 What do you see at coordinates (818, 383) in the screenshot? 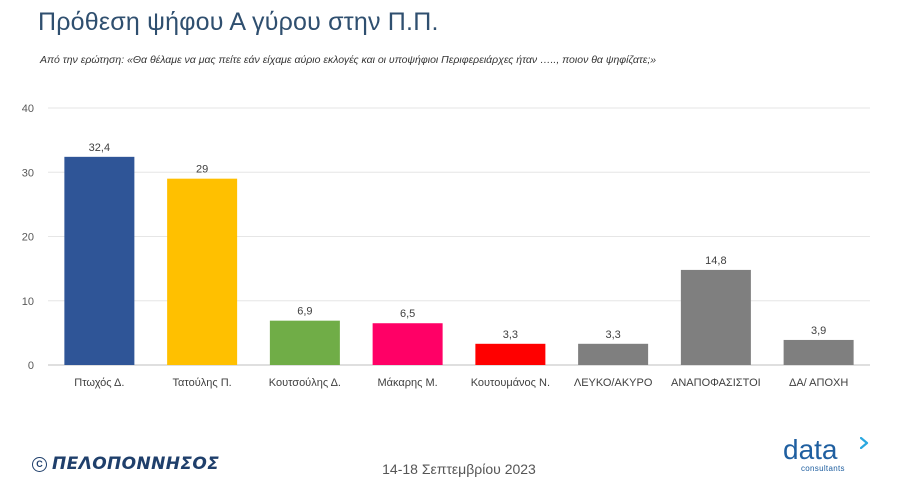
I see `category-label: ΔΑ/ ΑΠΟΧΗ` at bounding box center [818, 383].